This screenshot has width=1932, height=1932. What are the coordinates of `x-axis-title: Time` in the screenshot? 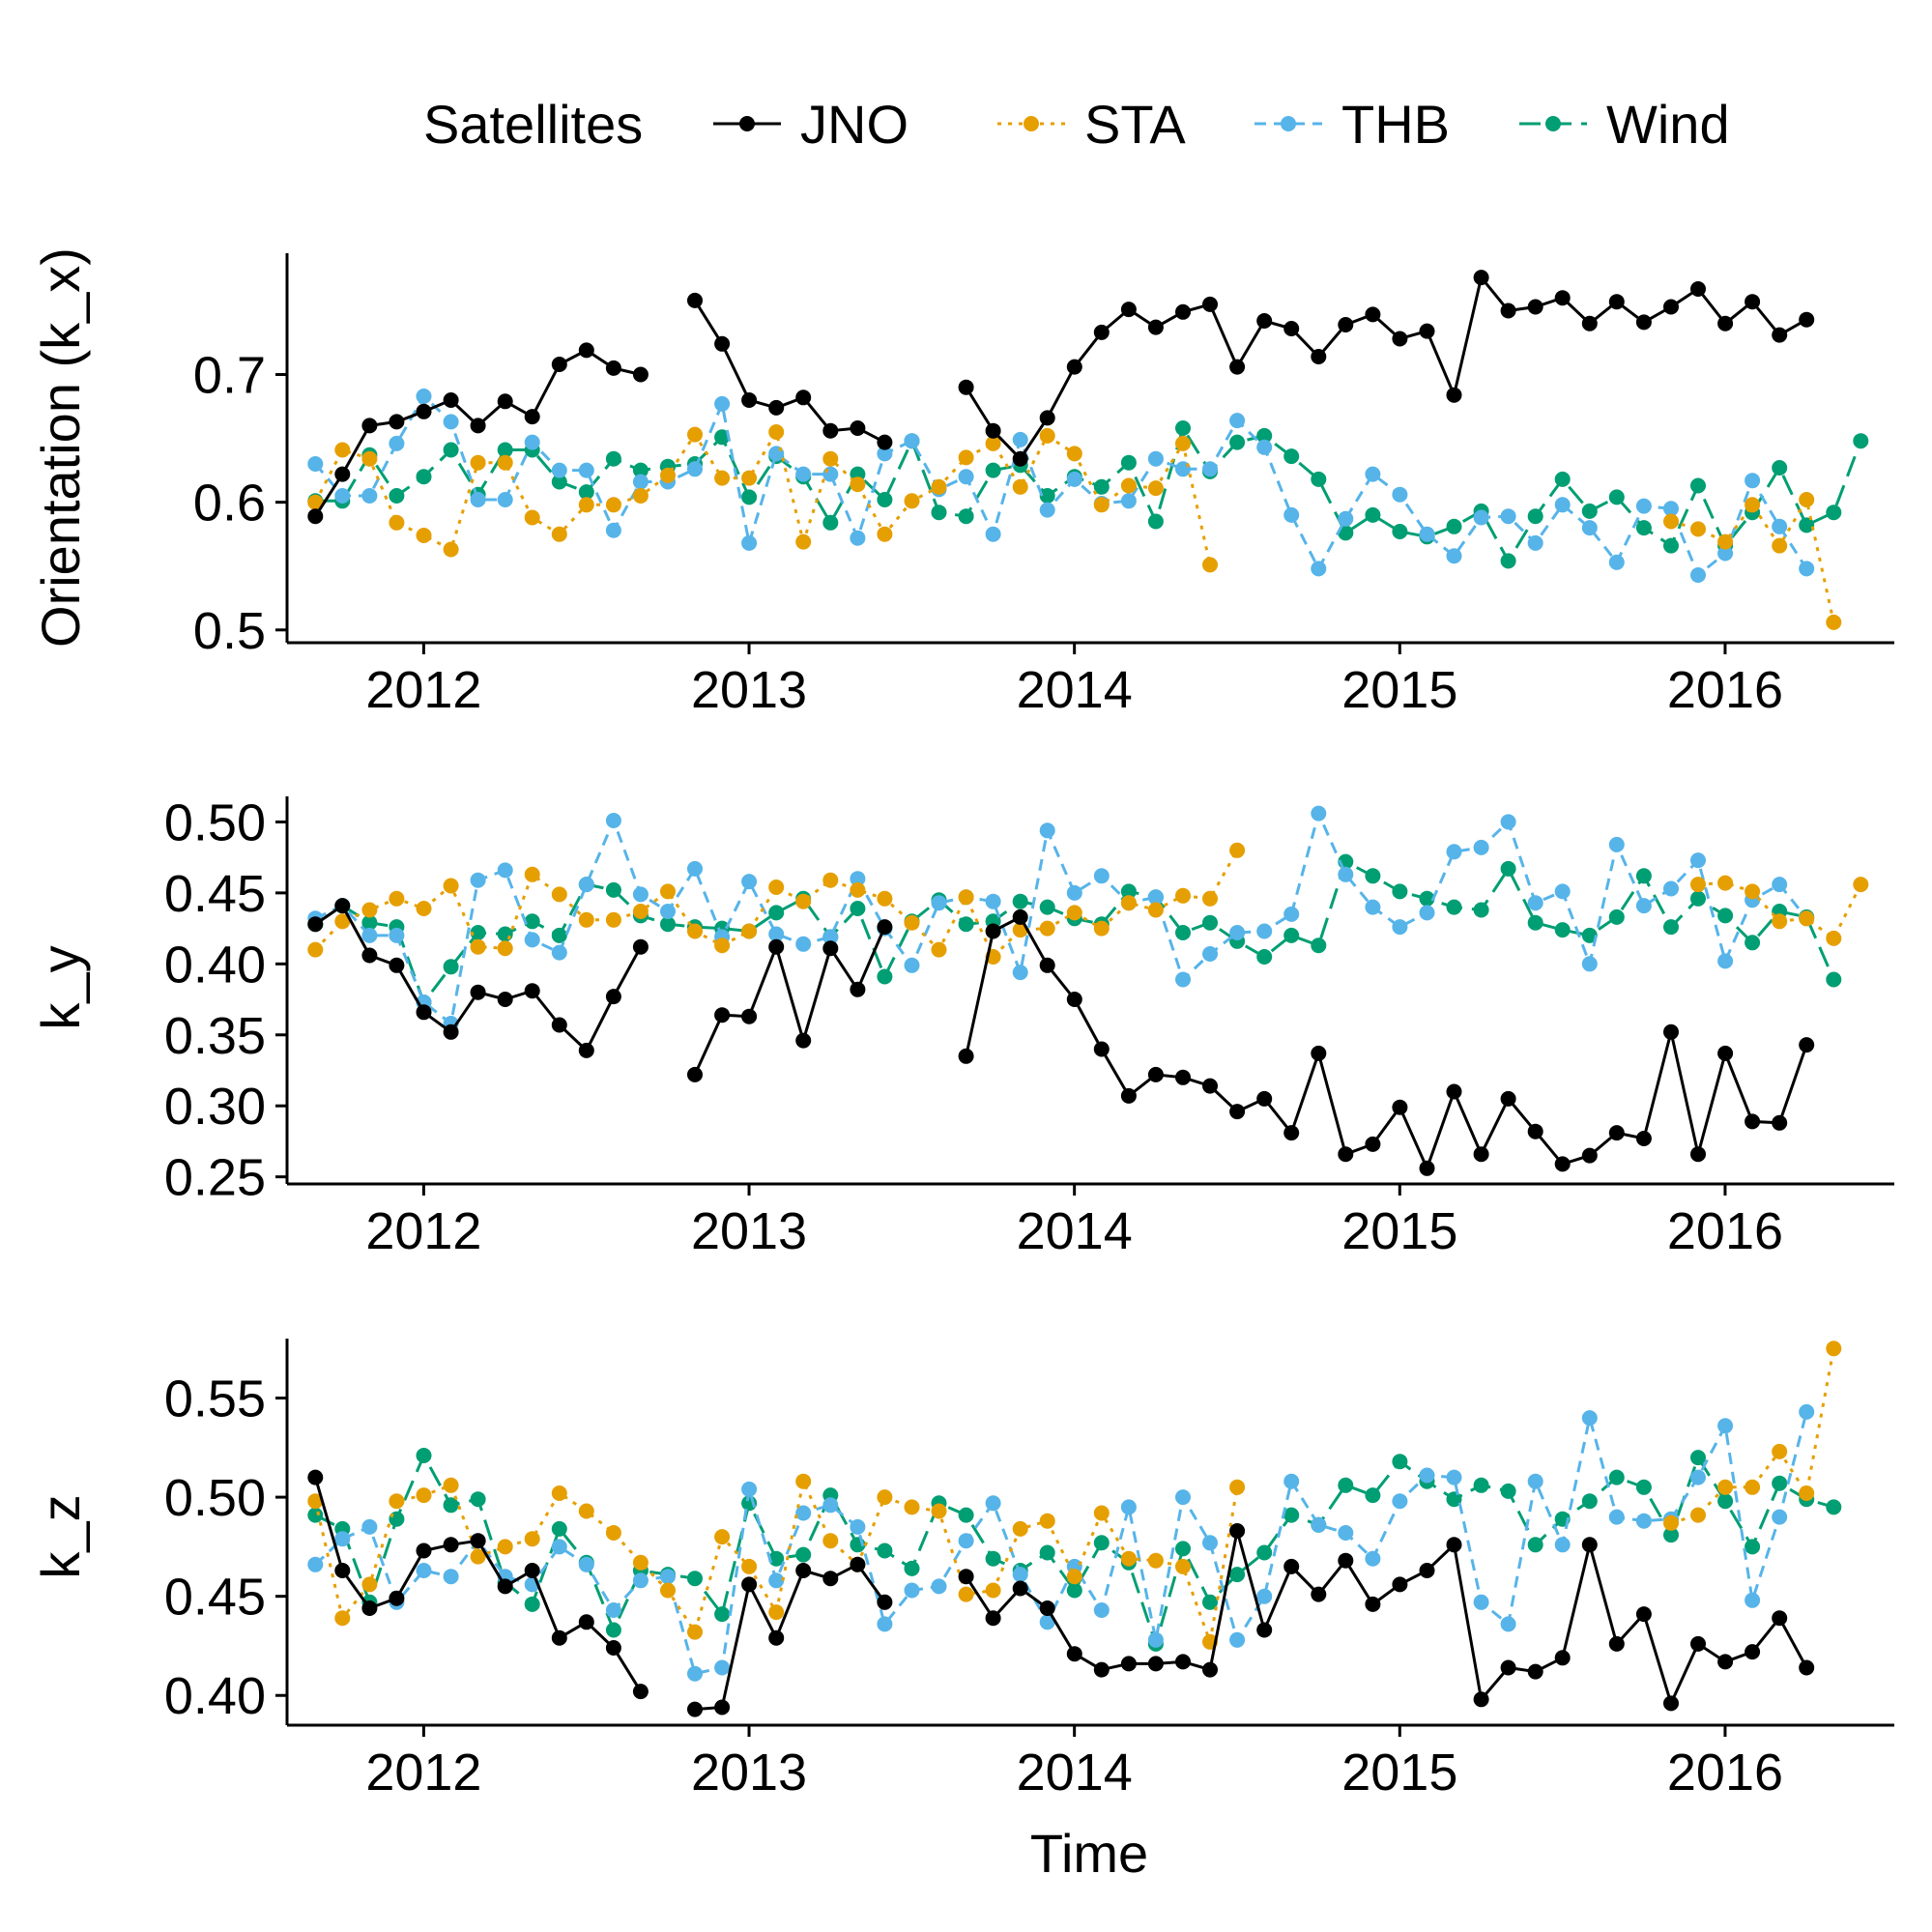 It's located at (1089, 1853).